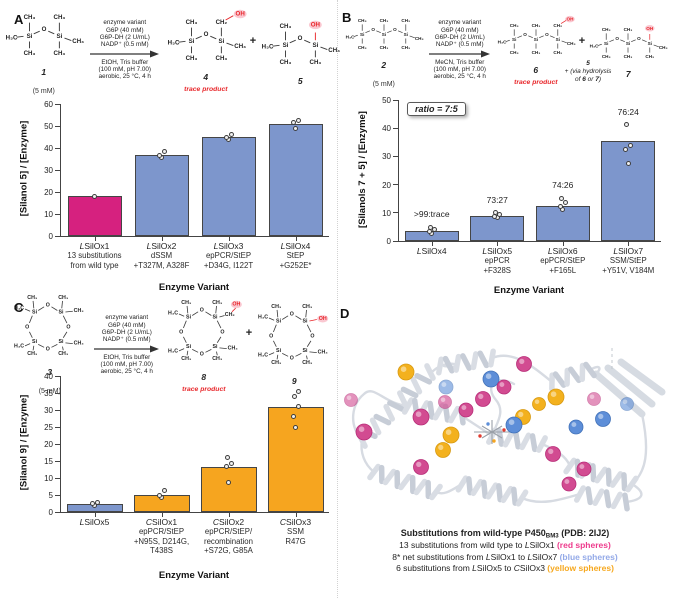  What do you see at coordinates (94, 522) in the screenshot?
I see `category-label: LSilOx5` at bounding box center [94, 522].